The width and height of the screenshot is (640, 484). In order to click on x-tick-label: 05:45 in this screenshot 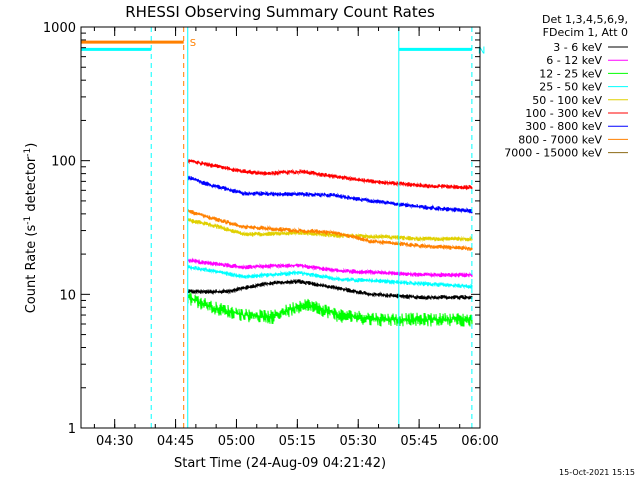, I will do `click(418, 441)`.